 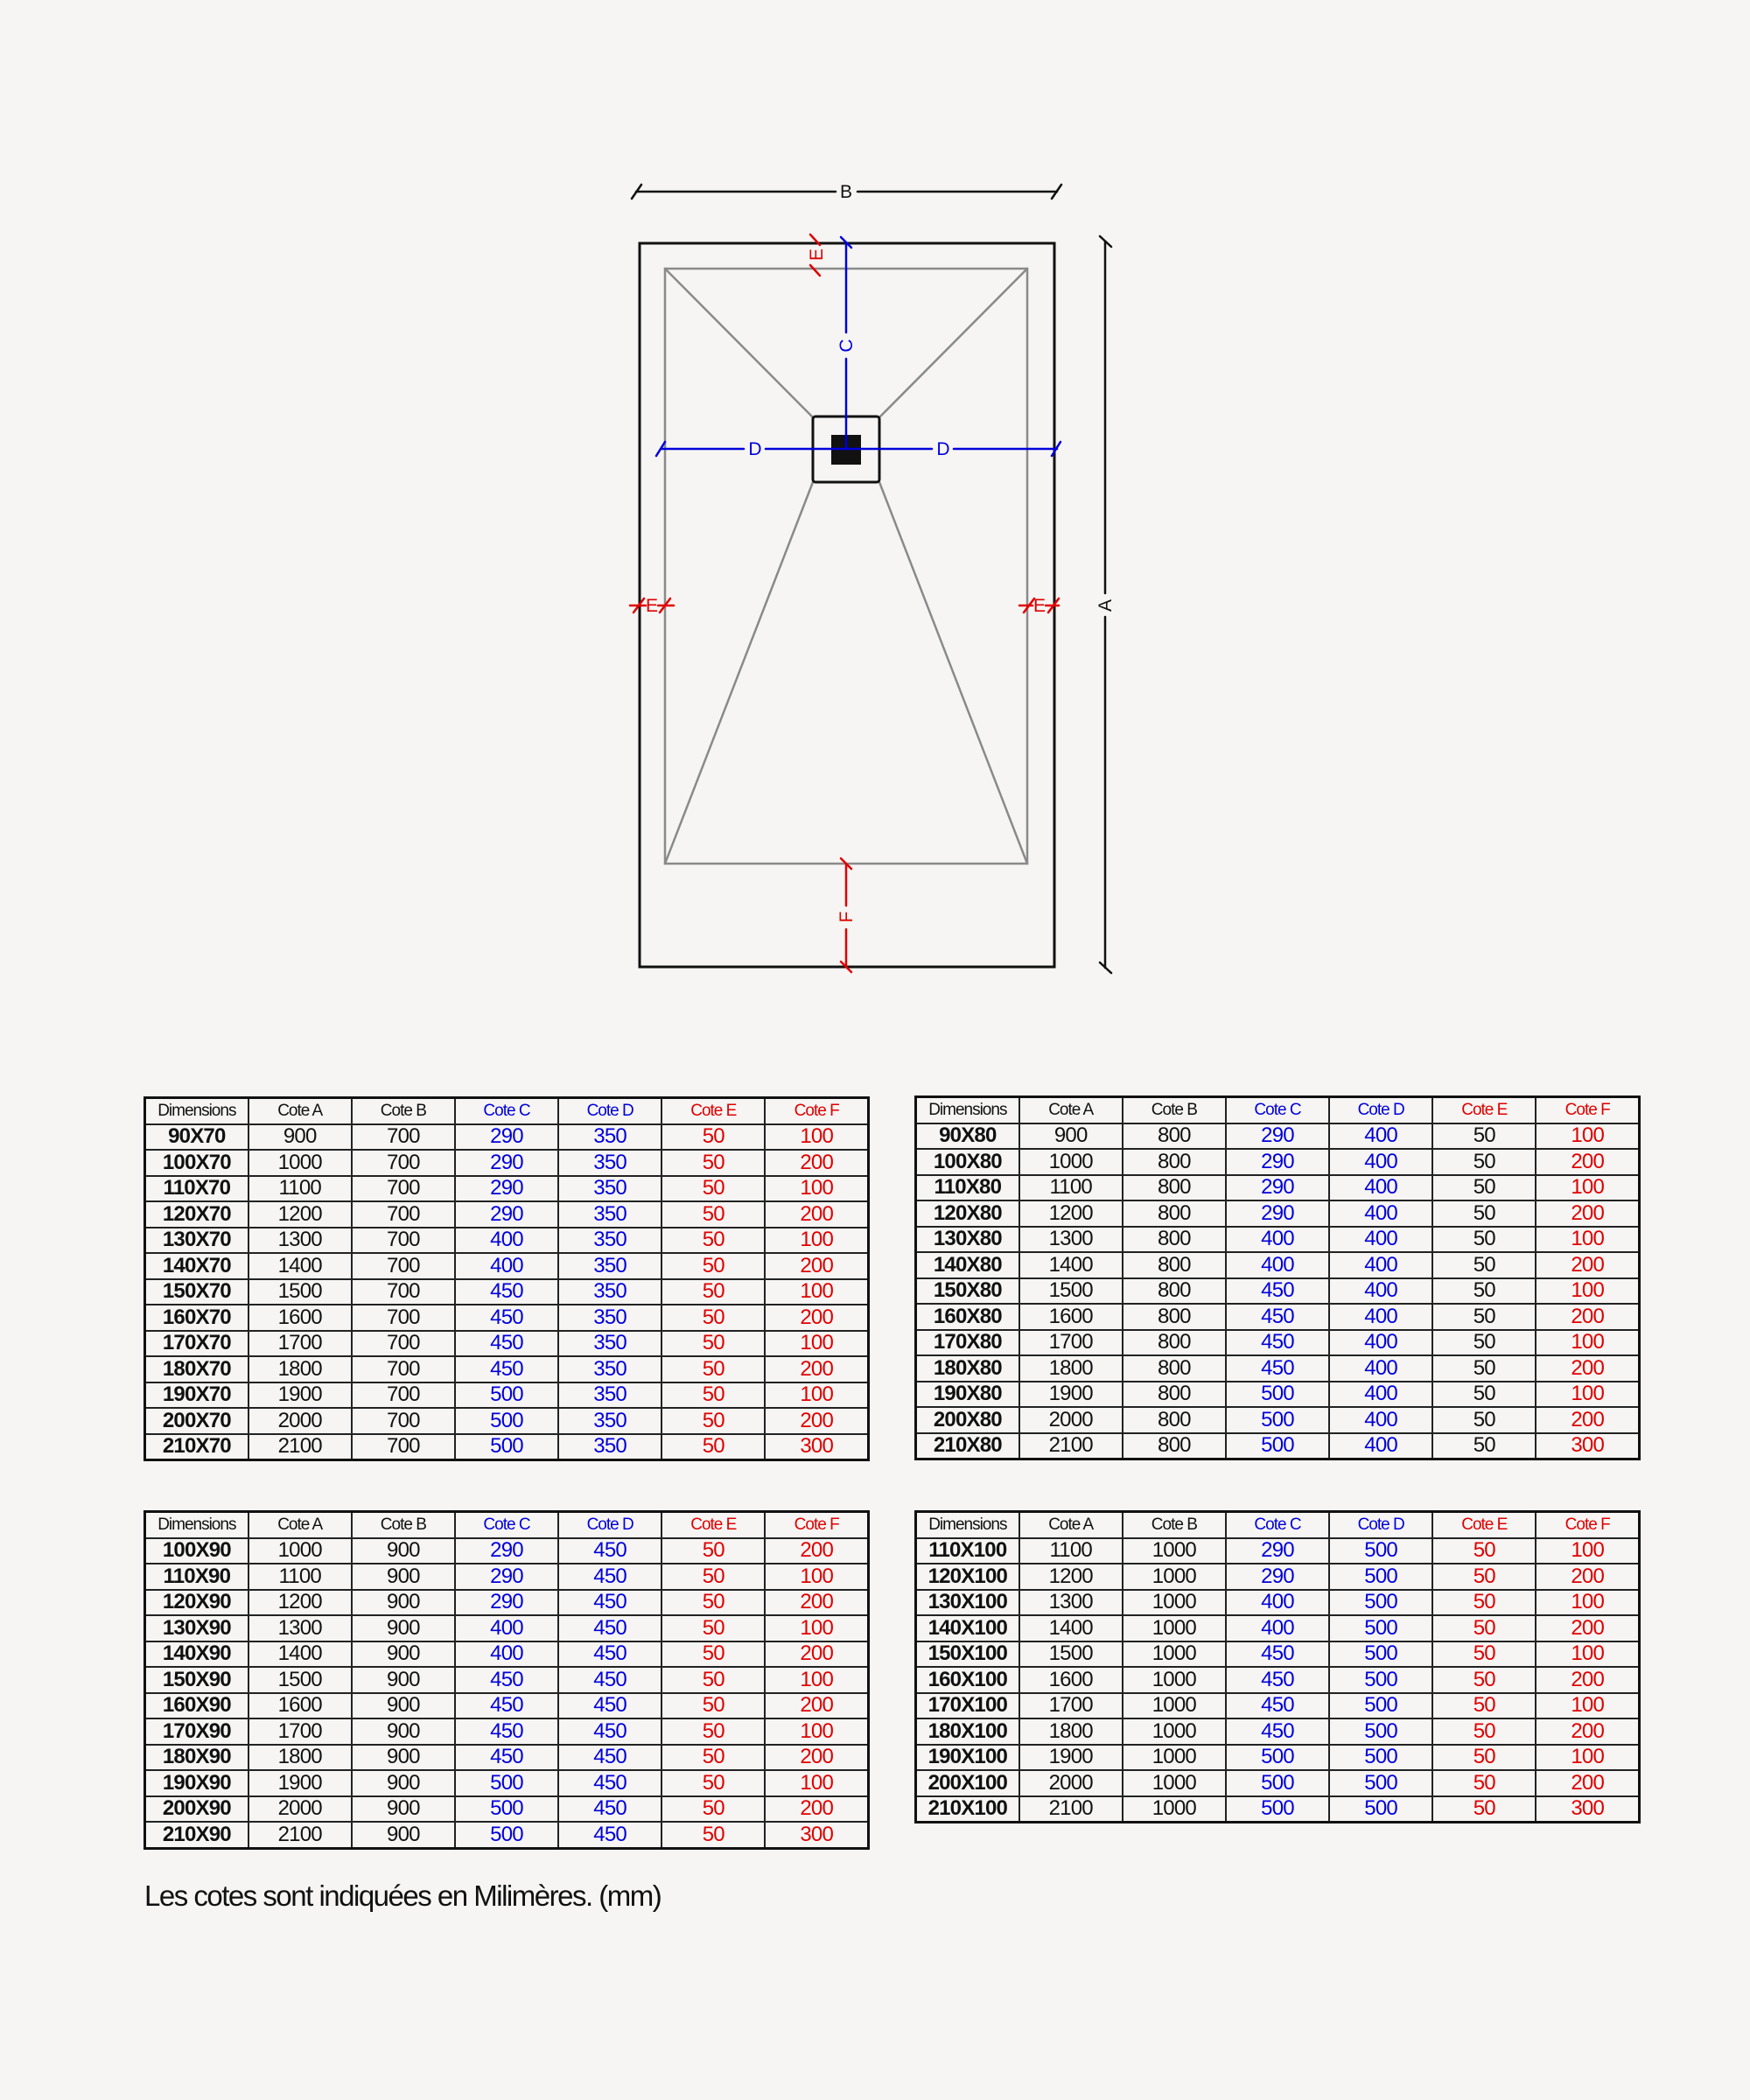 I want to click on cell-cote-a: 1200, so click(x=300, y=1602).